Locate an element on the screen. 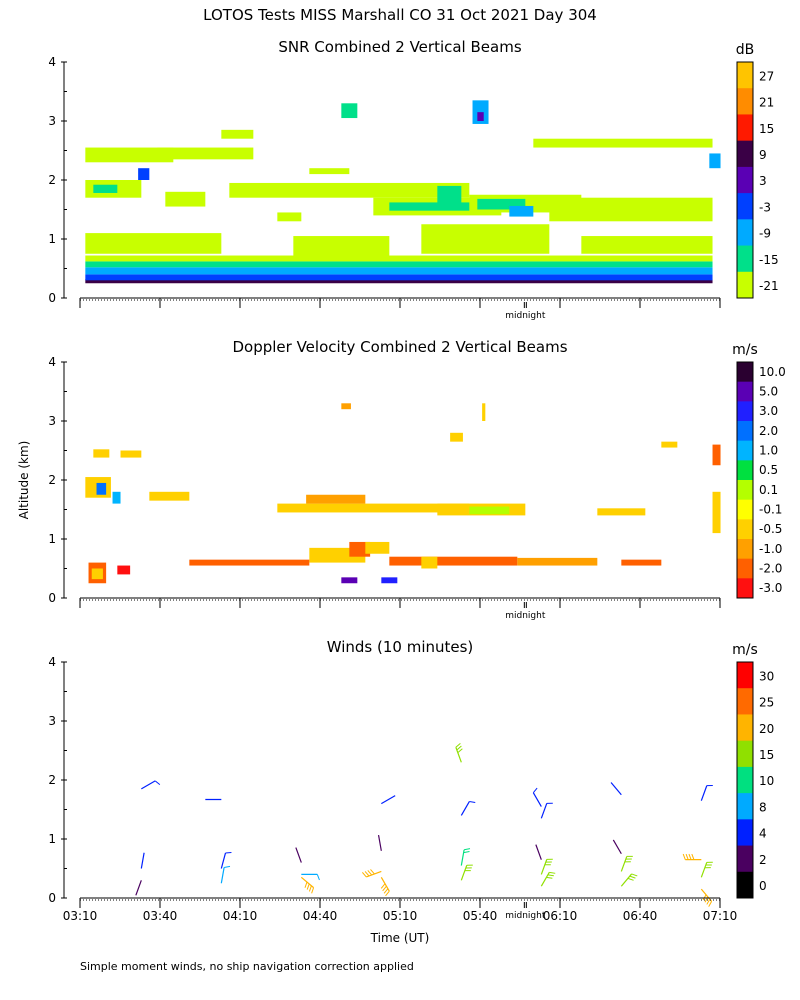 The height and width of the screenshot is (1000, 800). x-tick-label: 05:40 is located at coordinates (480, 916).